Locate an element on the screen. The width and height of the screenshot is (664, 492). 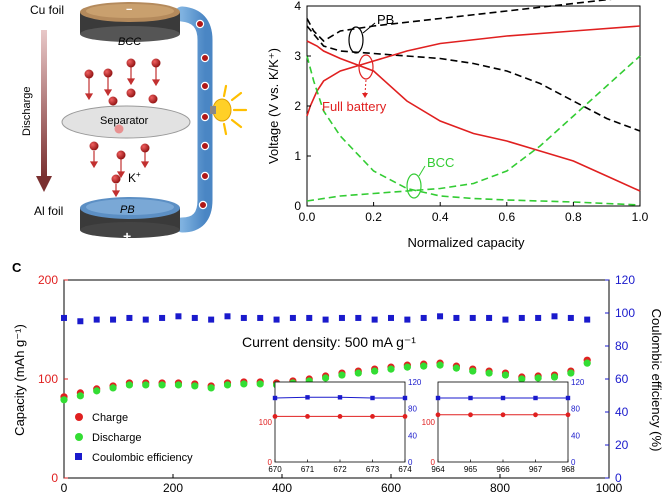
cycling-data is located at coordinates (325, 358).